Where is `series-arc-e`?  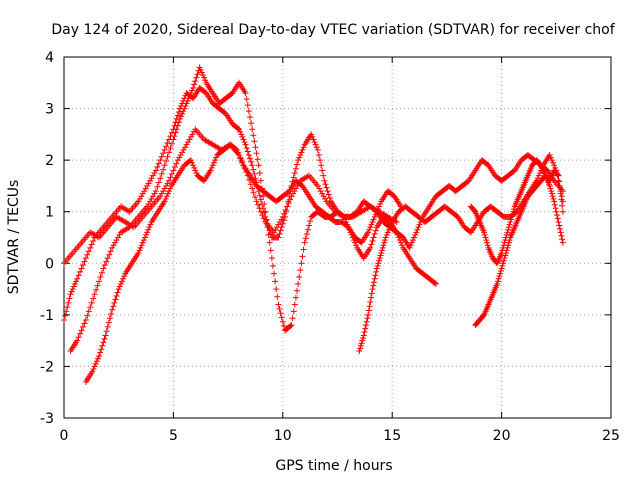 series-arc-e is located at coordinates (461, 252).